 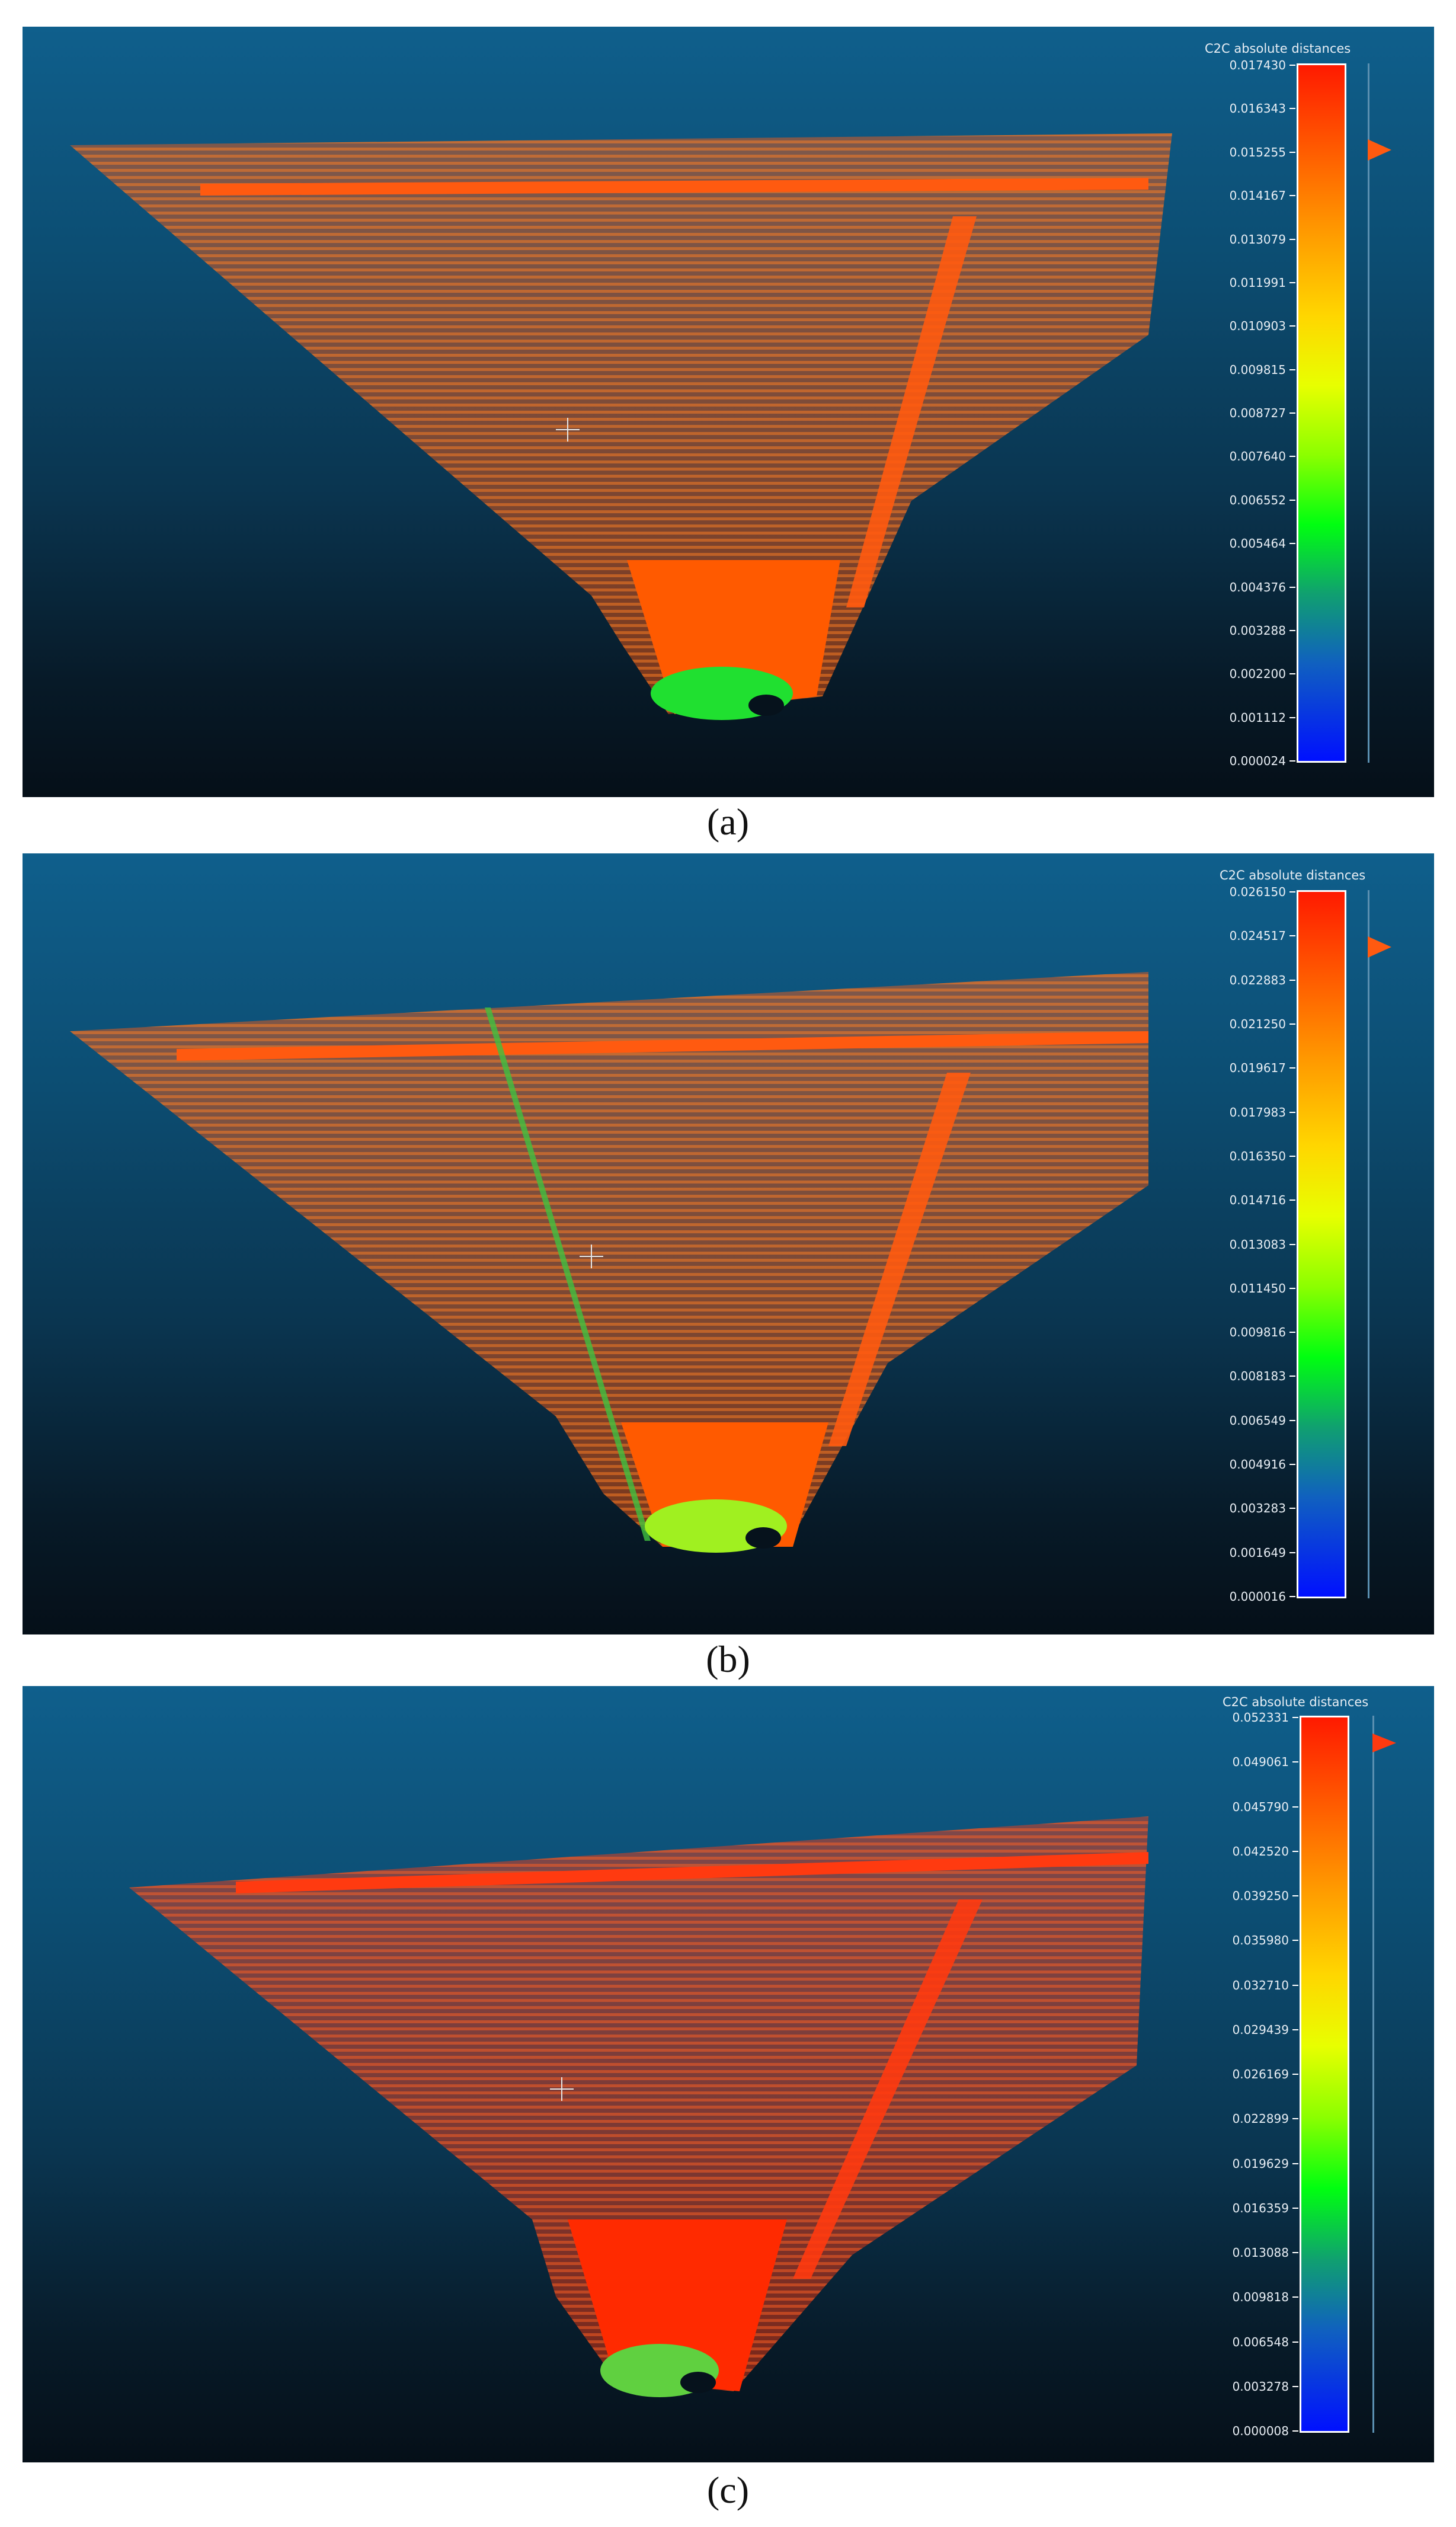 I want to click on scale-tick-label: 0.000008, so click(x=1260, y=2431).